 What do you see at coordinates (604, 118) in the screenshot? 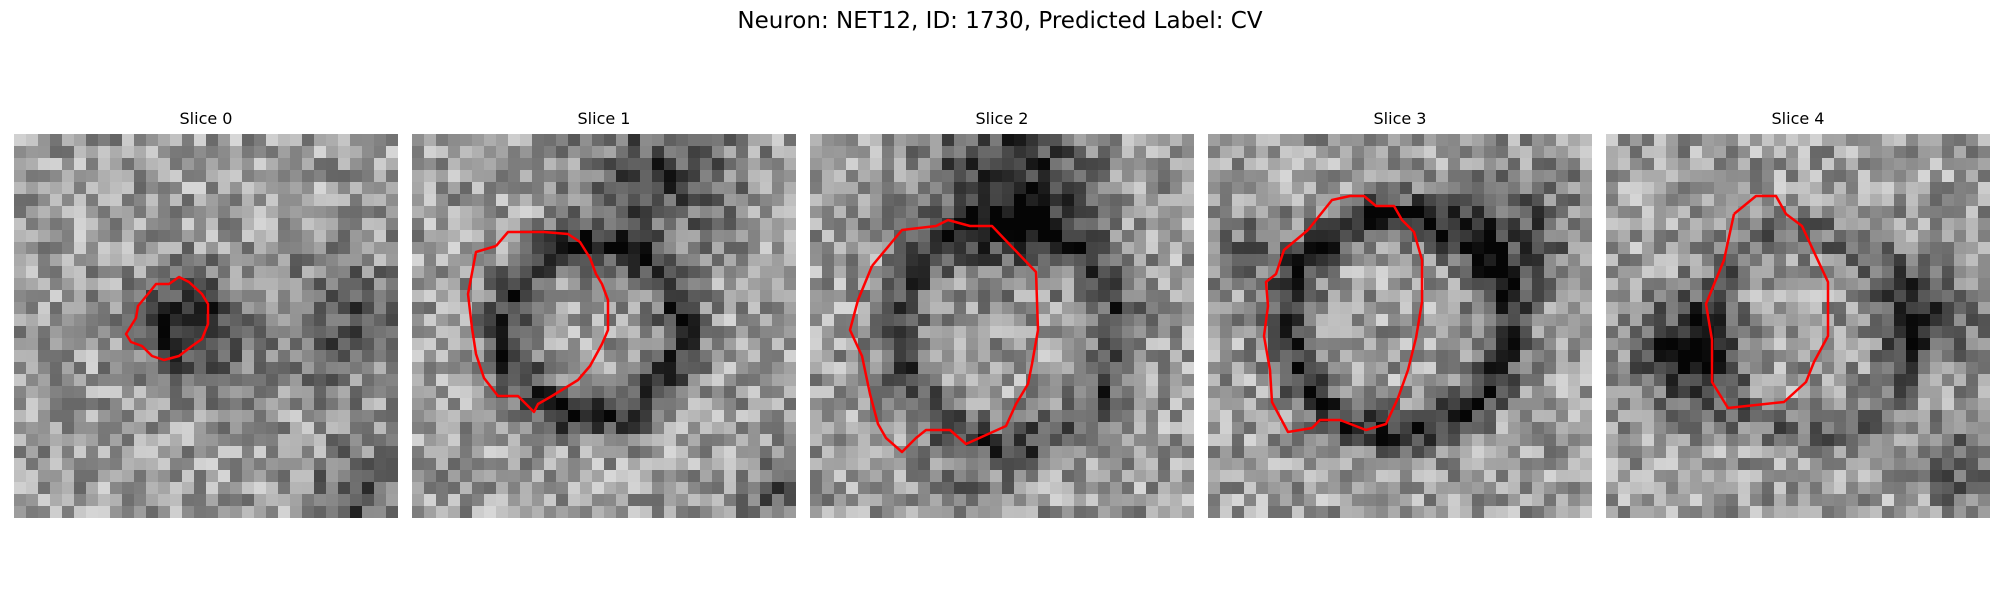
I see `slice-title: Slice 1` at bounding box center [604, 118].